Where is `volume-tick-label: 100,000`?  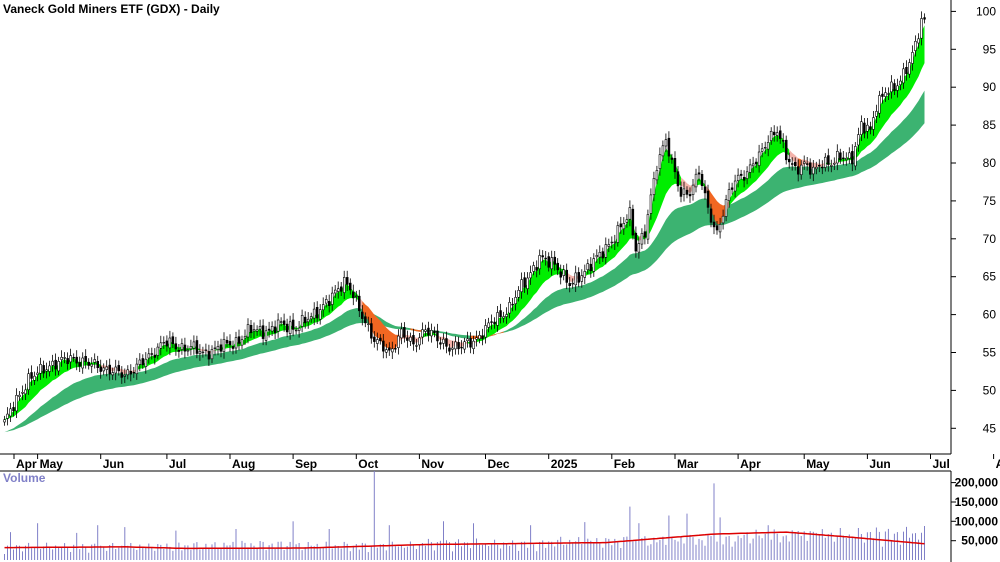
volume-tick-label: 100,000 is located at coordinates (977, 521).